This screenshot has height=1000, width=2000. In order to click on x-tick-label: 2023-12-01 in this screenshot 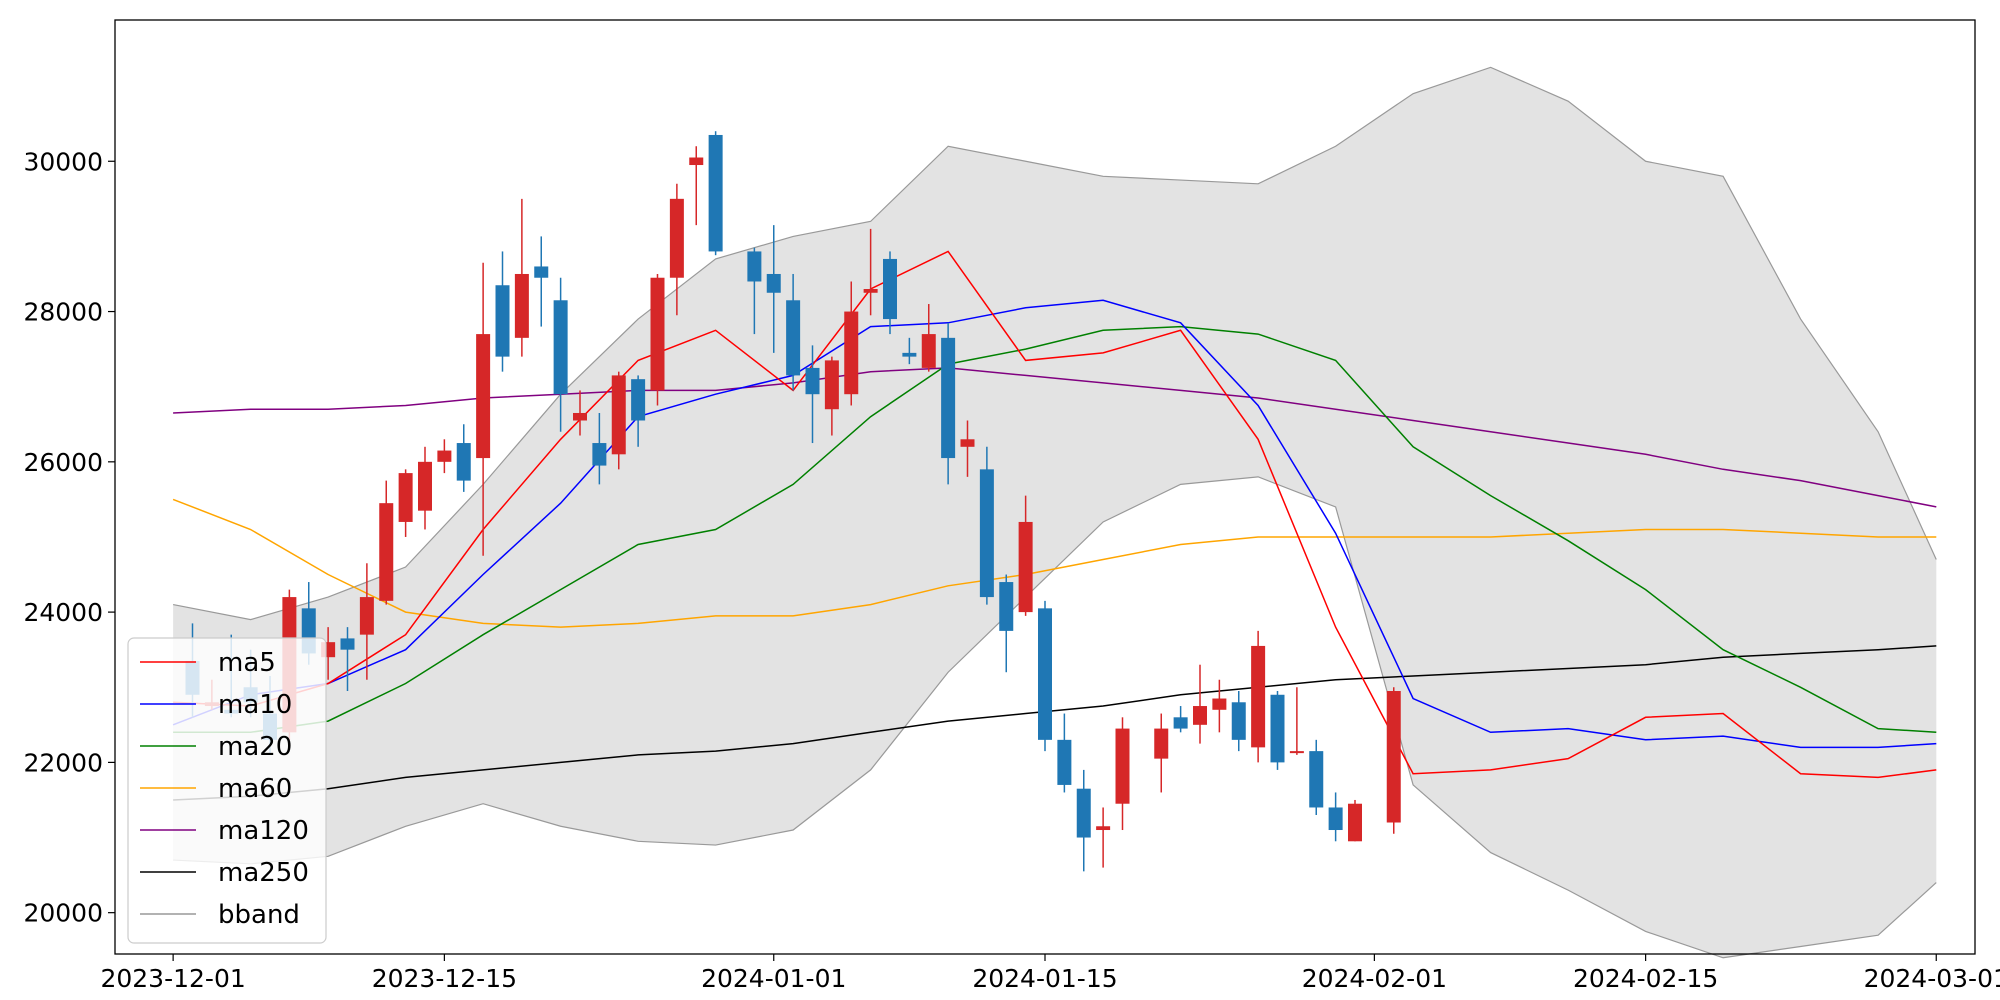, I will do `click(172, 978)`.